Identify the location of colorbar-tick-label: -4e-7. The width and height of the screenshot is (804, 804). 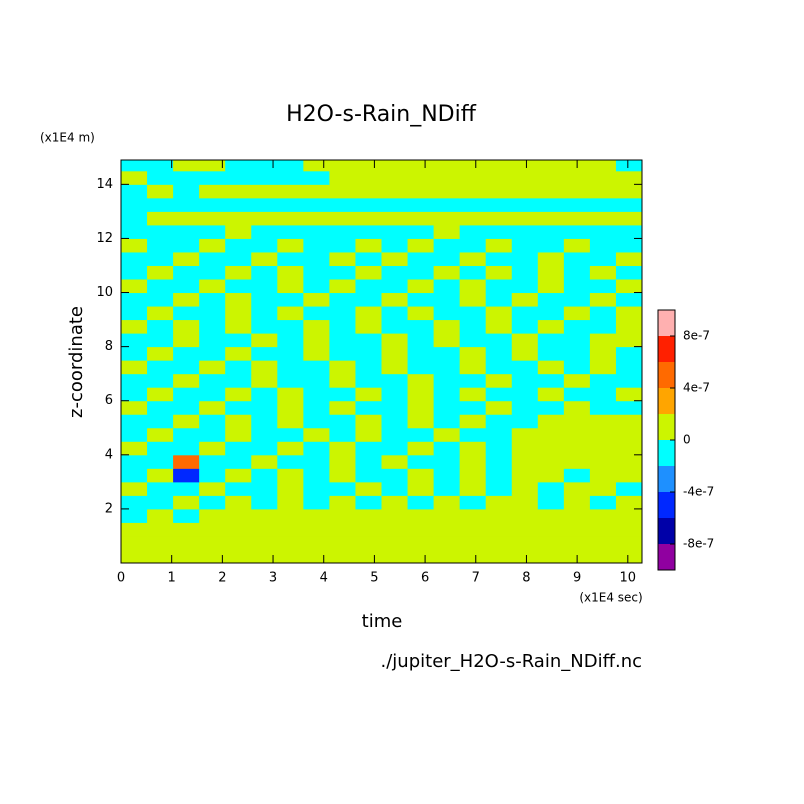
(698, 492).